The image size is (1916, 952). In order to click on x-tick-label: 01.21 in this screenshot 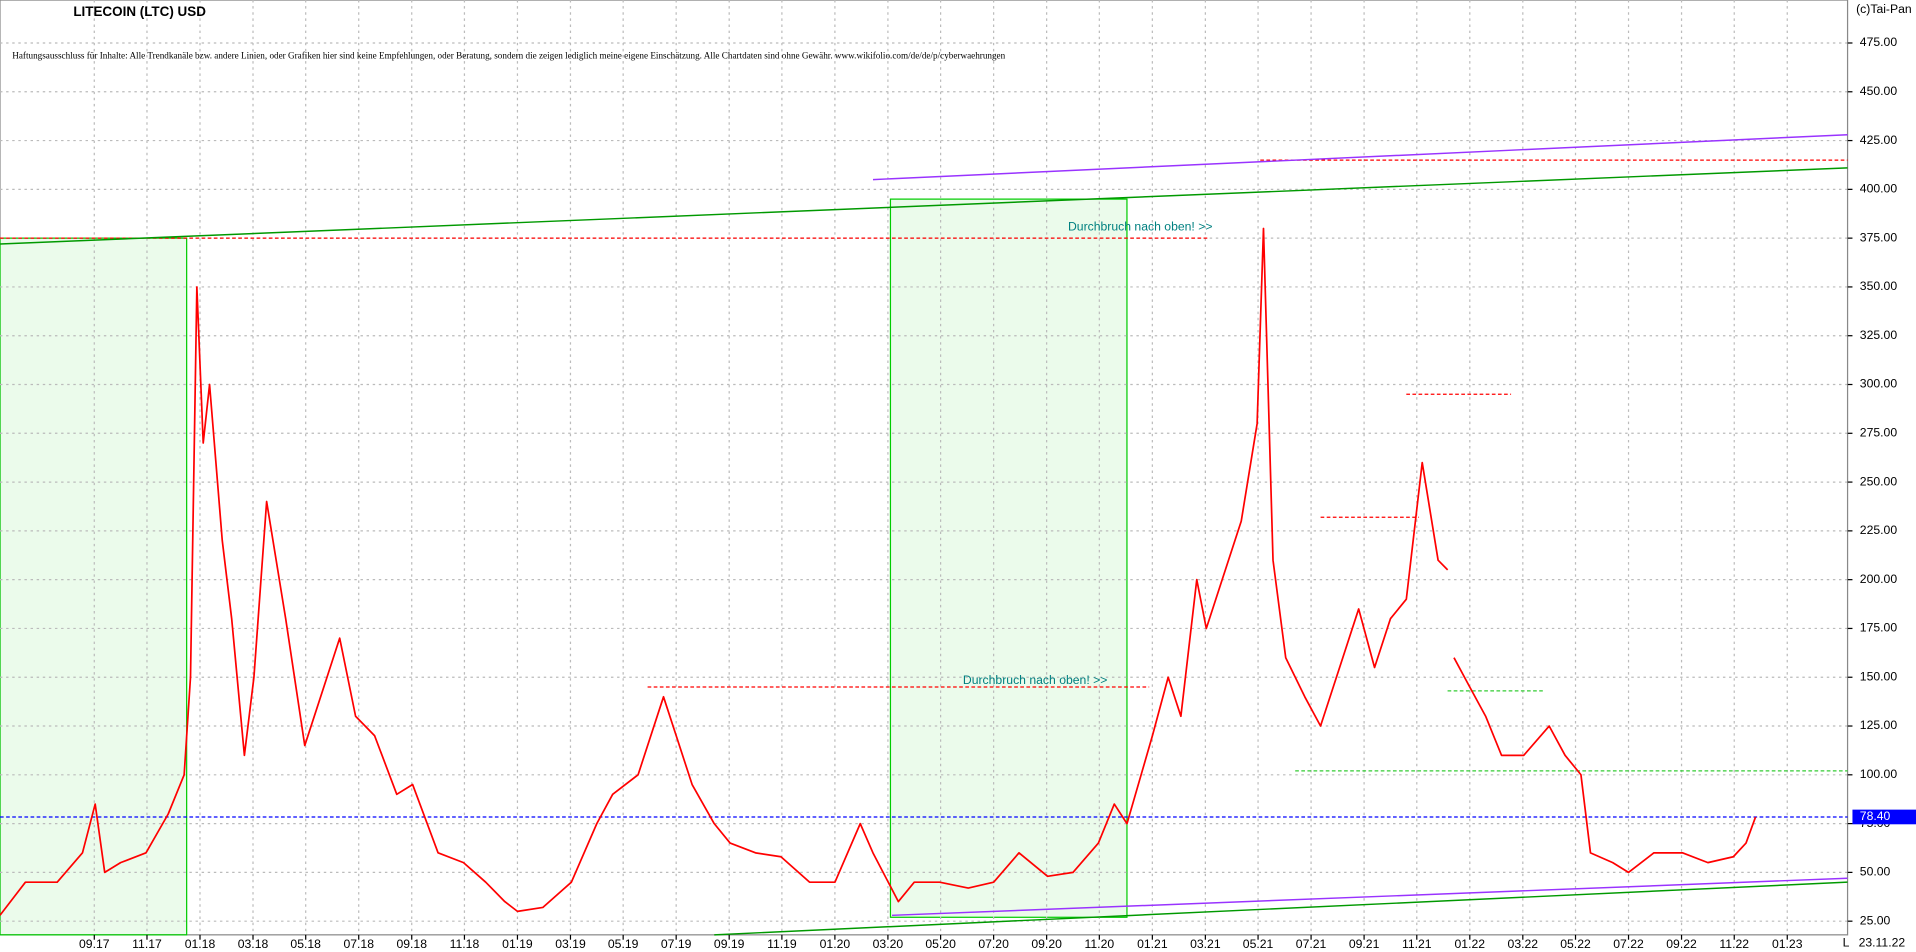, I will do `click(1152, 944)`.